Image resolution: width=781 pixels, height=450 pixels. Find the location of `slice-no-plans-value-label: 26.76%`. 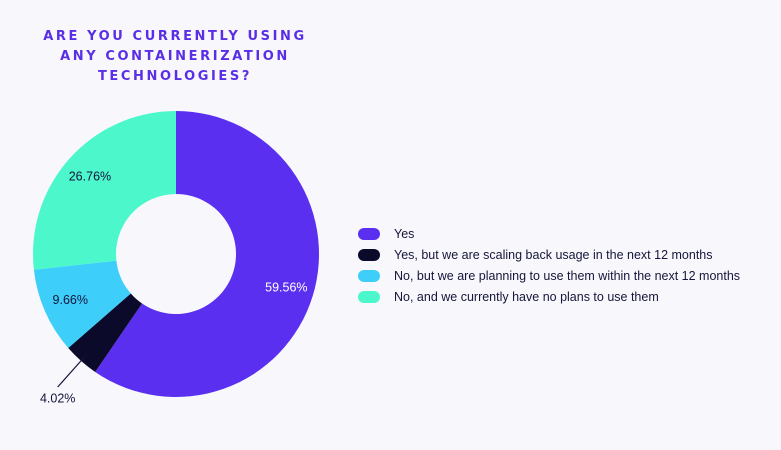

slice-no-plans-value-label: 26.76% is located at coordinates (90, 176).